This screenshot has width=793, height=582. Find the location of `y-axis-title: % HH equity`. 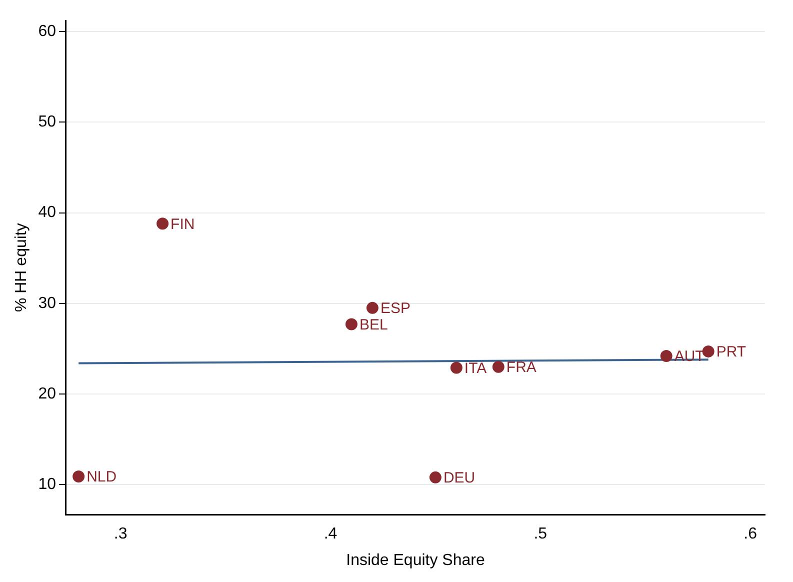

y-axis-title: % HH equity is located at coordinates (21, 267).